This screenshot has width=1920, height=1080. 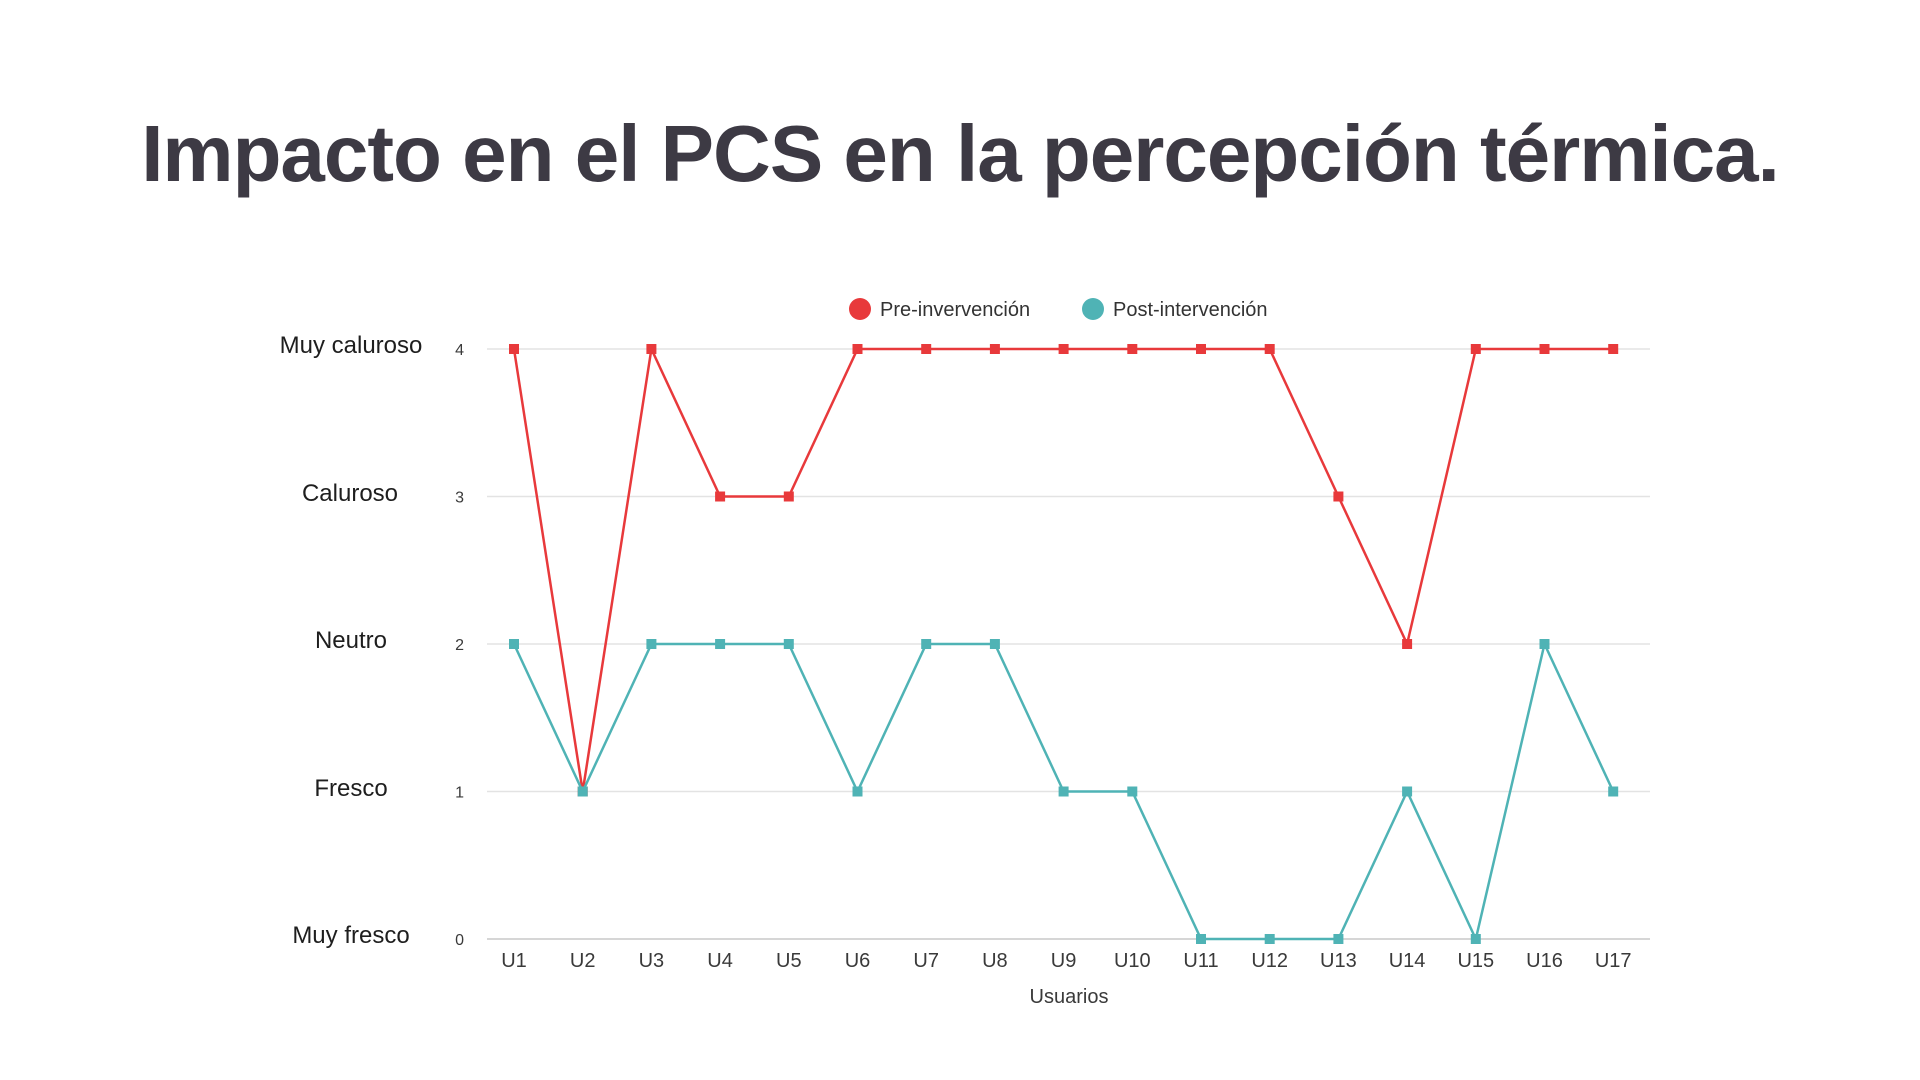 I want to click on x-axis-title: Usuarios, so click(x=1069, y=997).